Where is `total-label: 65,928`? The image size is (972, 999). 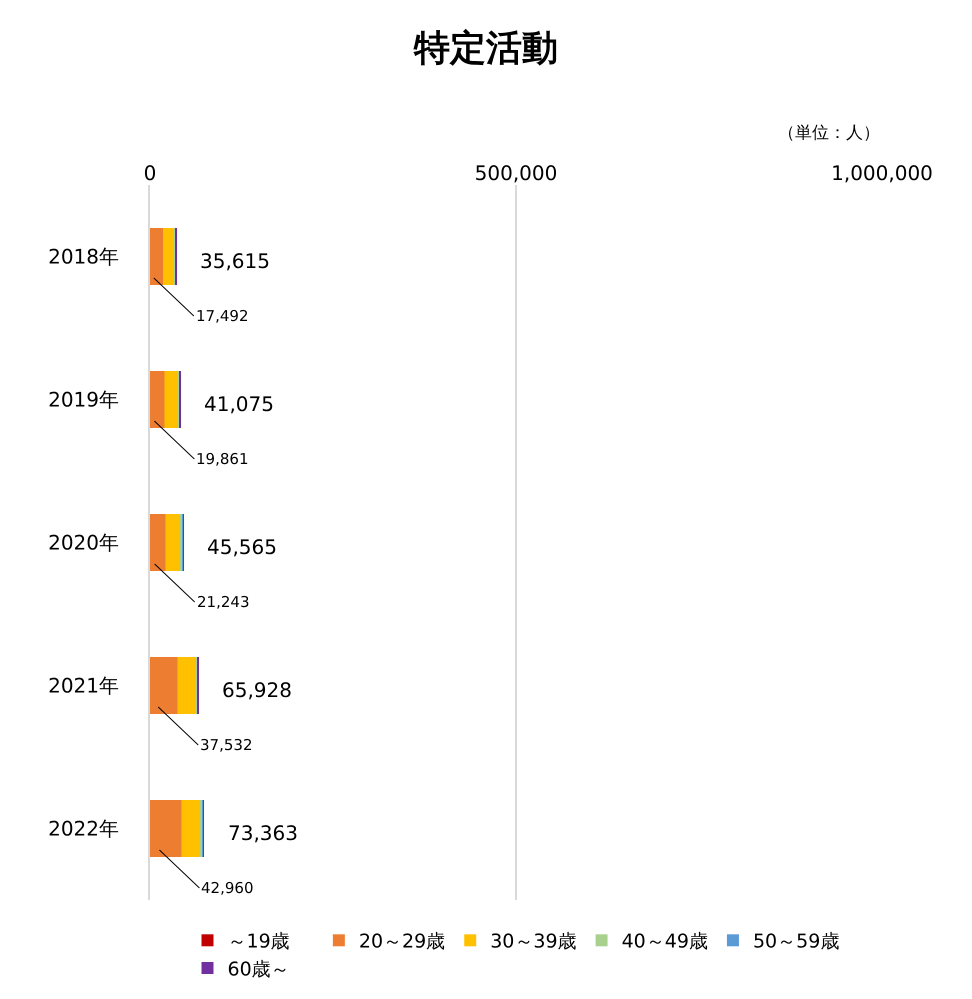
total-label: 65,928 is located at coordinates (257, 690).